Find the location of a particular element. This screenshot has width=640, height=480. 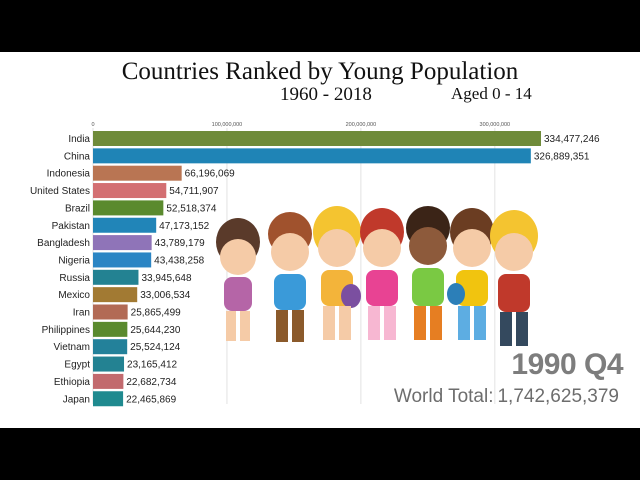

category-label: China is located at coordinates (77, 156).